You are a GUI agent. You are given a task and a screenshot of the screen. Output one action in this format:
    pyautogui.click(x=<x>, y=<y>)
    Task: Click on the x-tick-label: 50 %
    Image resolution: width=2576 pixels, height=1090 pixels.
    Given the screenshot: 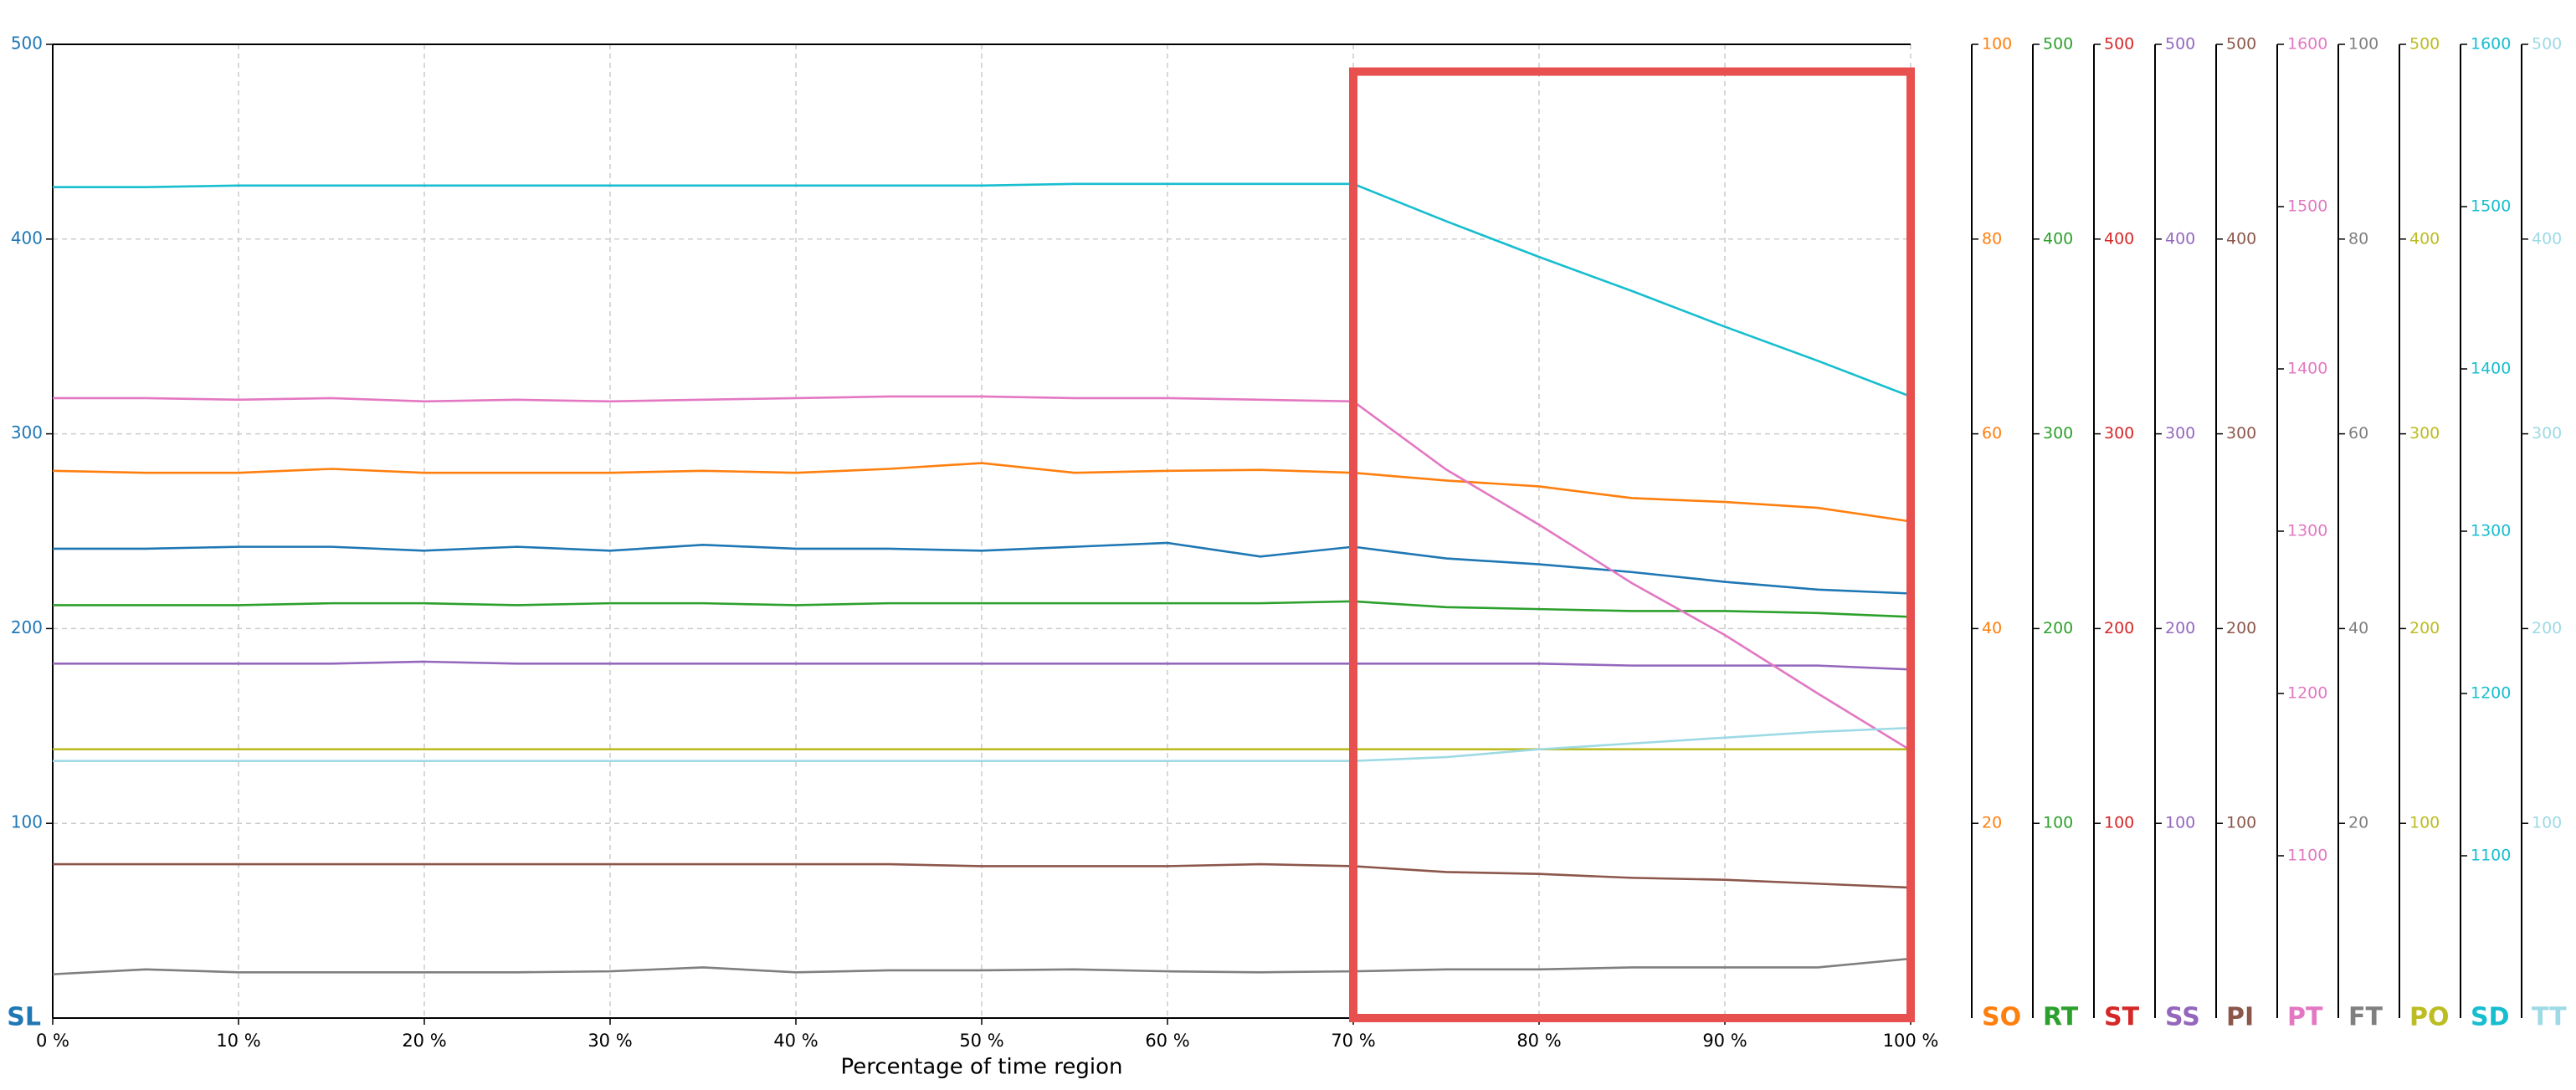 What is the action you would take?
    pyautogui.click(x=981, y=1041)
    